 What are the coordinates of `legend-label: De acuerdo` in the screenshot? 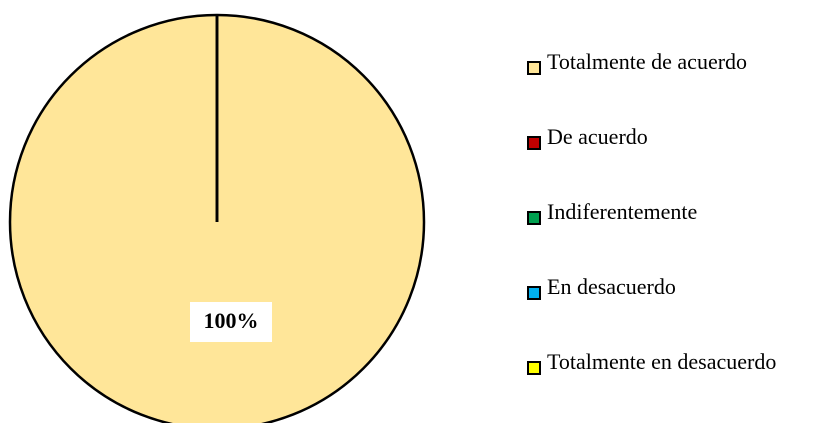 It's located at (597, 136).